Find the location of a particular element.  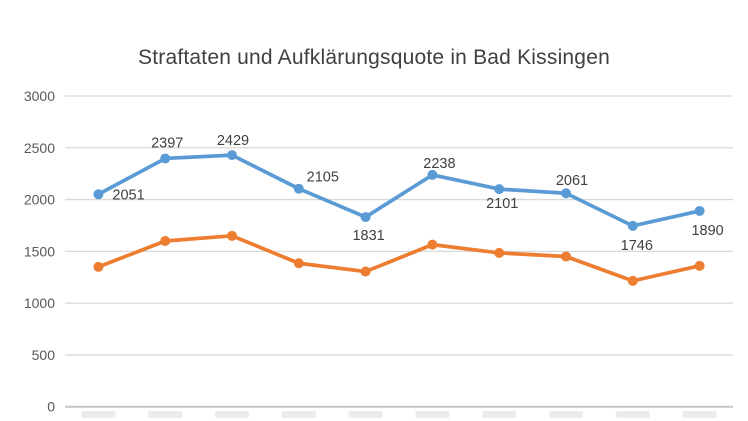

data-label: 2051 is located at coordinates (128, 195).